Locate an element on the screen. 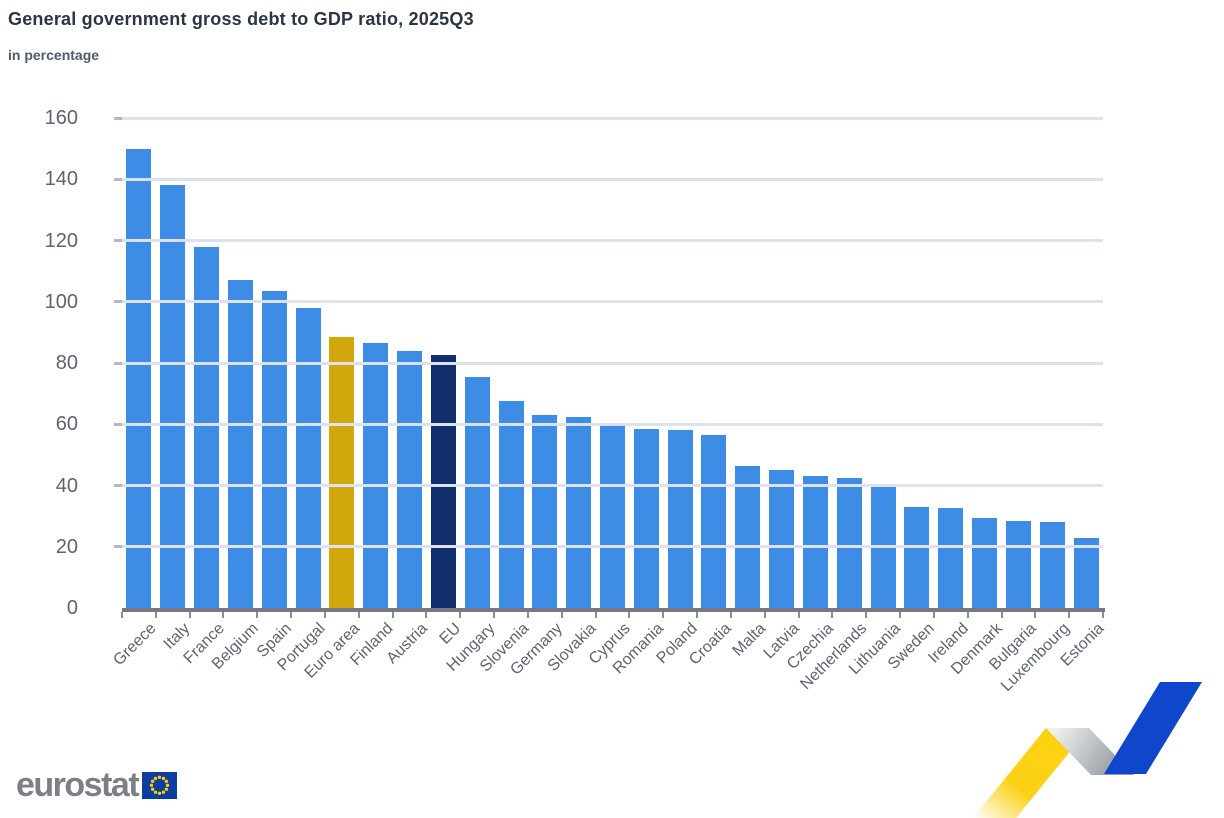  bar-portugal is located at coordinates (308, 457).